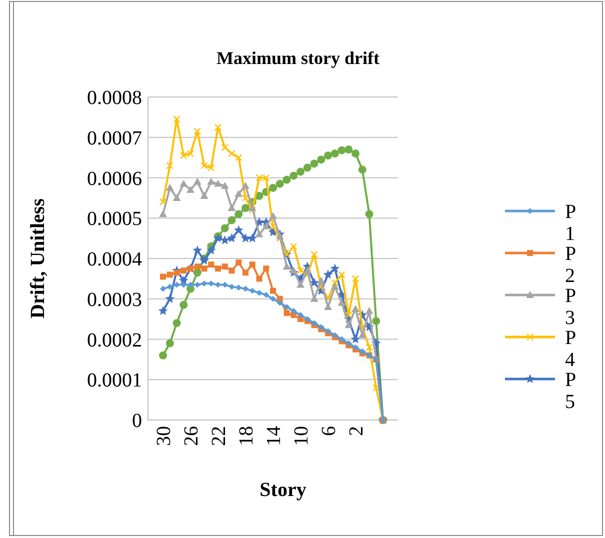 This screenshot has height=538, width=605. What do you see at coordinates (114, 259) in the screenshot?
I see `y-tick-label: 0.0004` at bounding box center [114, 259].